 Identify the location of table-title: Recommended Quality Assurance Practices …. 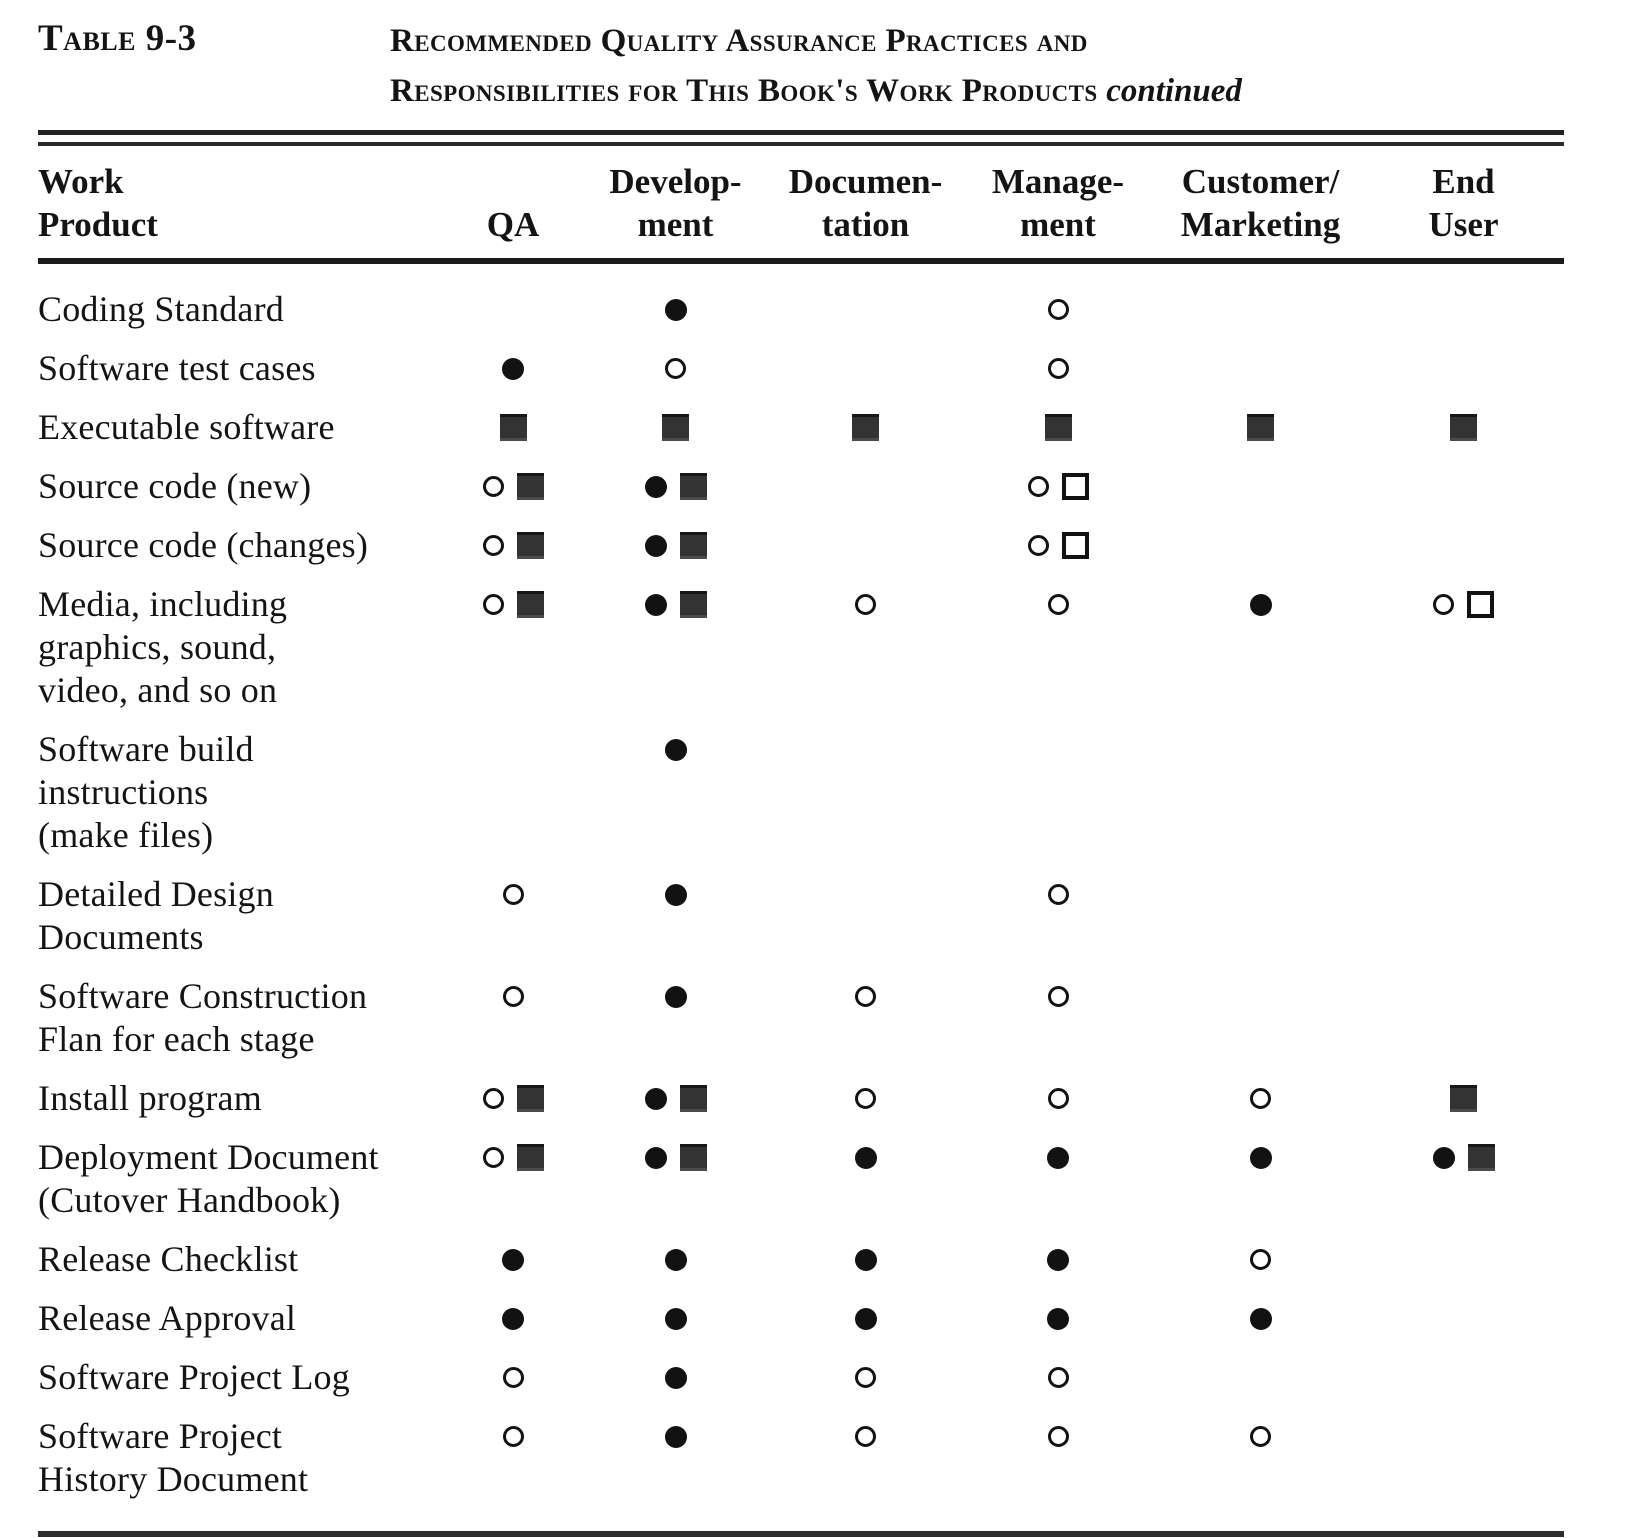
(816, 66).